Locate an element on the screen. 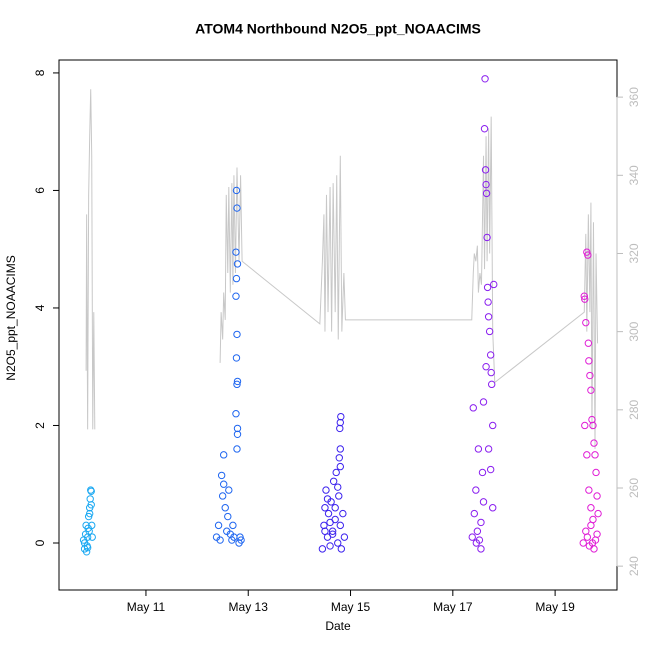 The height and width of the screenshot is (650, 650). y2-tick-label: 320 is located at coordinates (634, 253).